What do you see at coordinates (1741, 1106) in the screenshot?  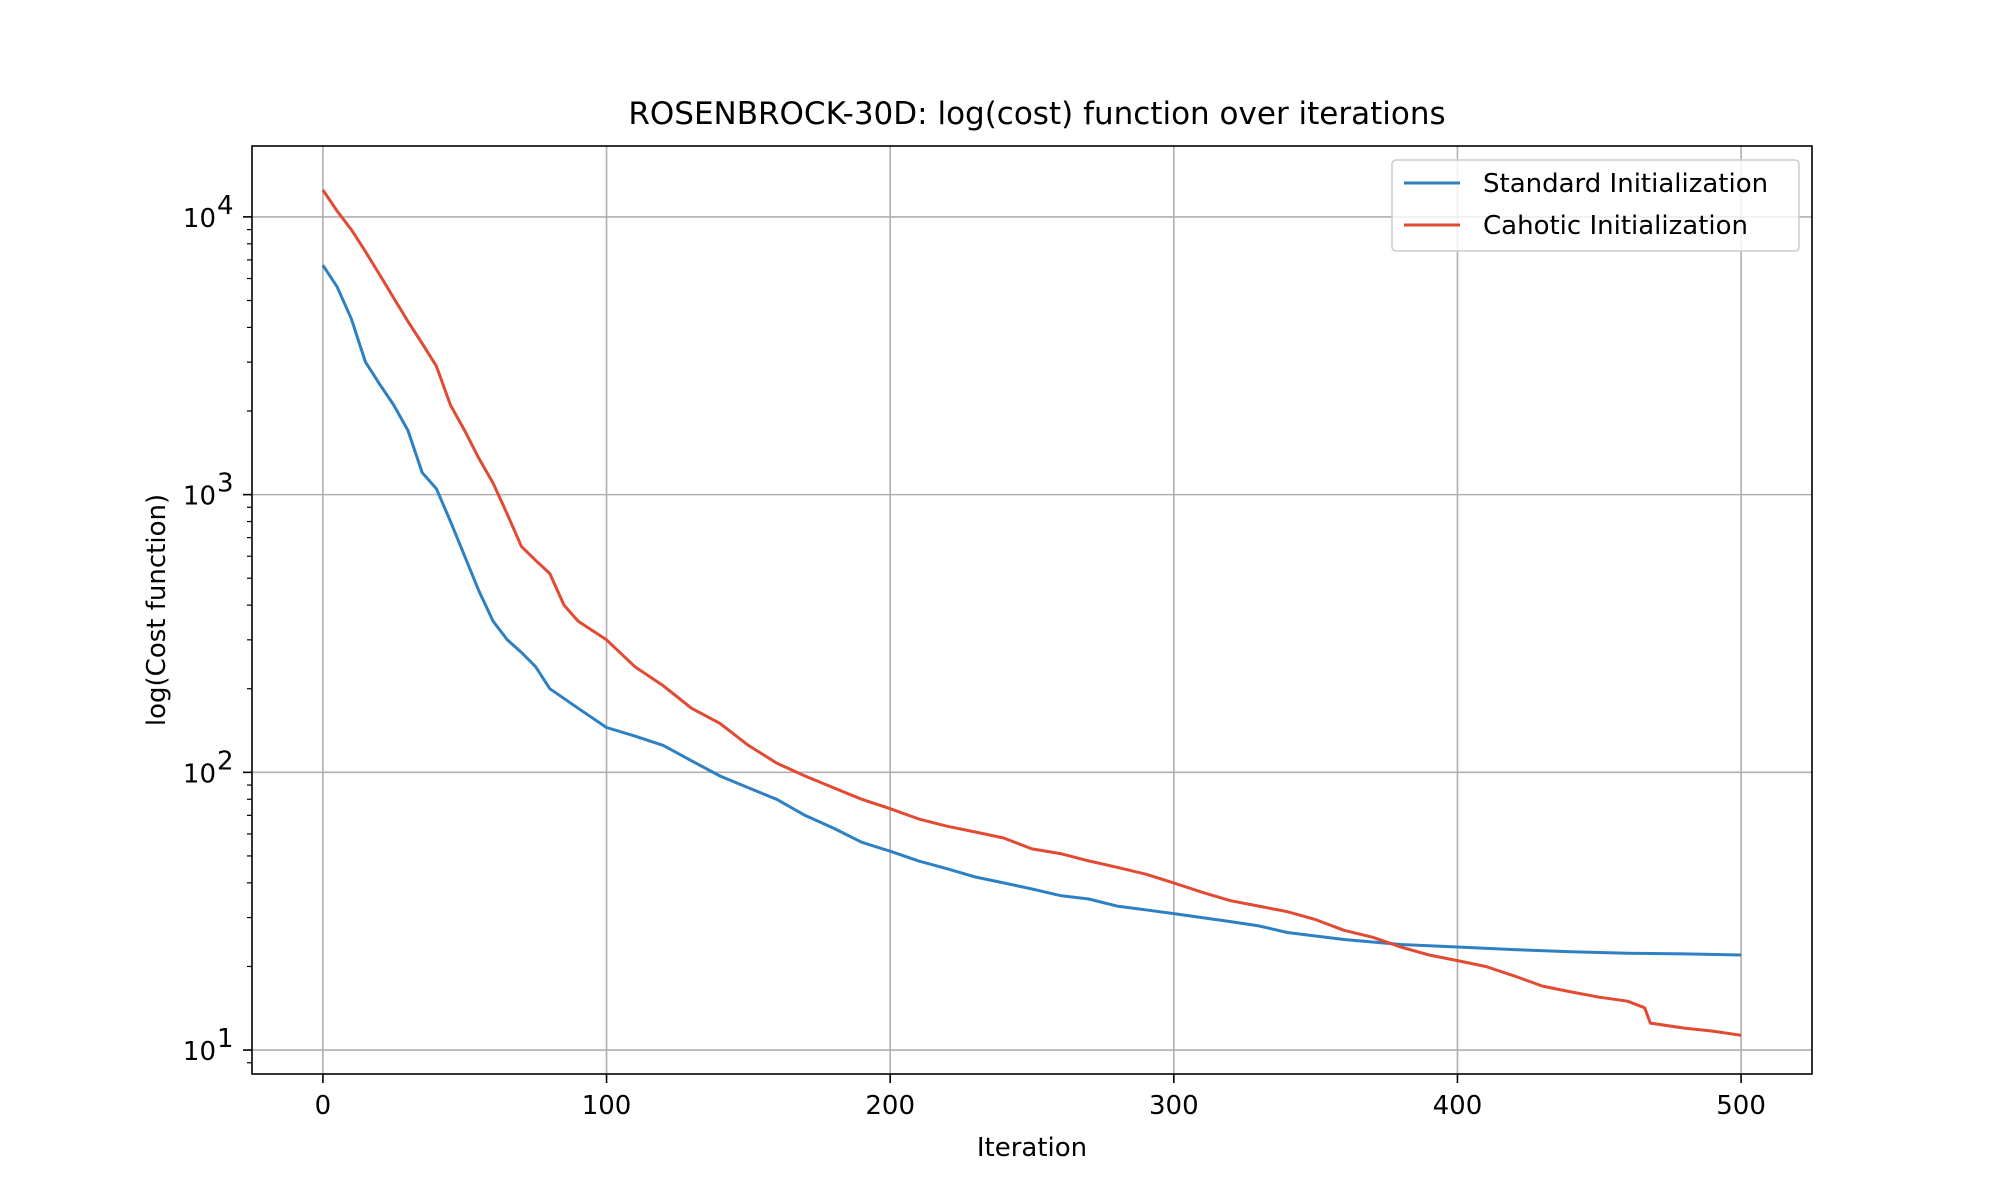 I see `x-tick-label: 500` at bounding box center [1741, 1106].